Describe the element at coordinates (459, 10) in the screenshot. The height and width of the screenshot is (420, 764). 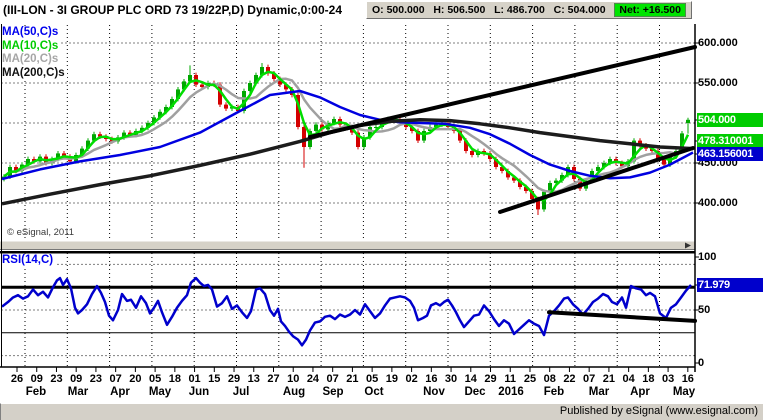
I see `quote-high: H: 506.500` at that location.